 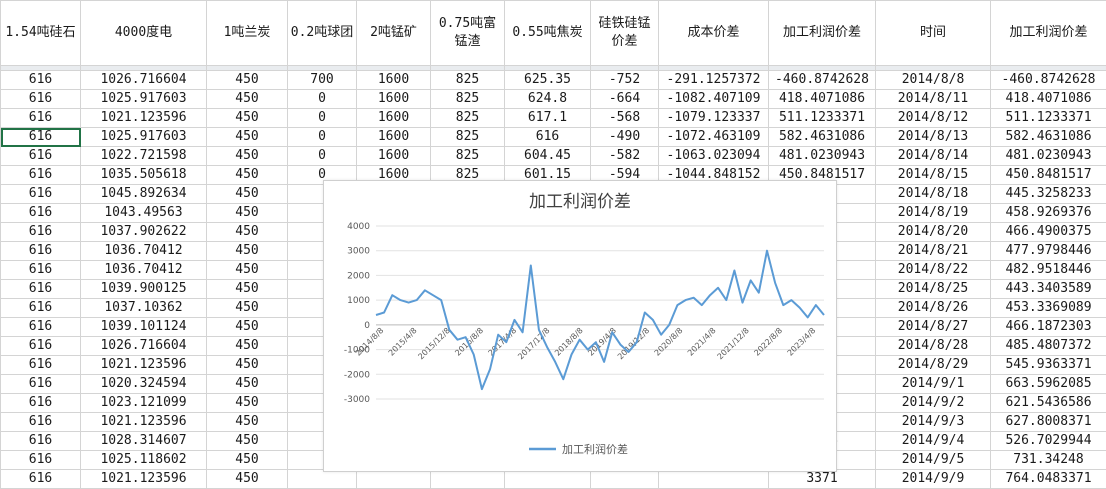 I want to click on table-cell: 764.0483371, so click(x=1048, y=479).